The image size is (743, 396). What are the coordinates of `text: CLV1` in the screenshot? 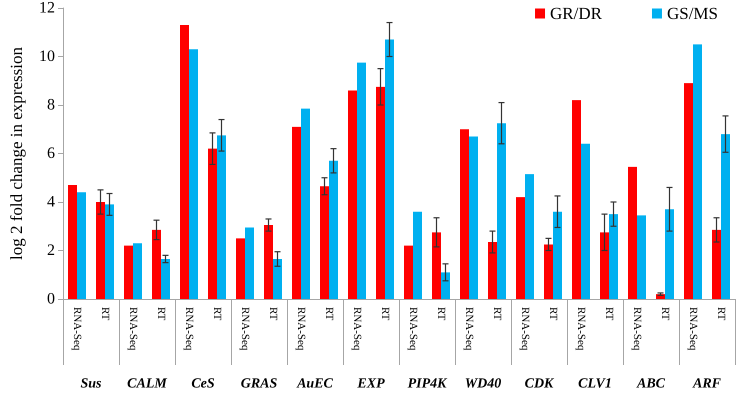 It's located at (595, 384).